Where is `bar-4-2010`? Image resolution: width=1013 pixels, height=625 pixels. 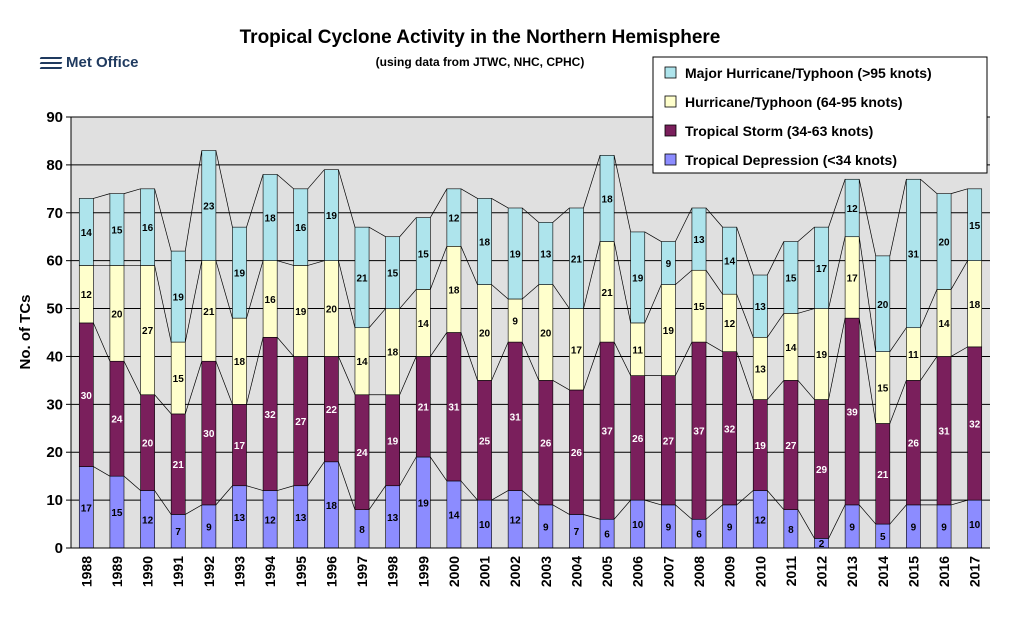
bar-4-2010 is located at coordinates (760, 306).